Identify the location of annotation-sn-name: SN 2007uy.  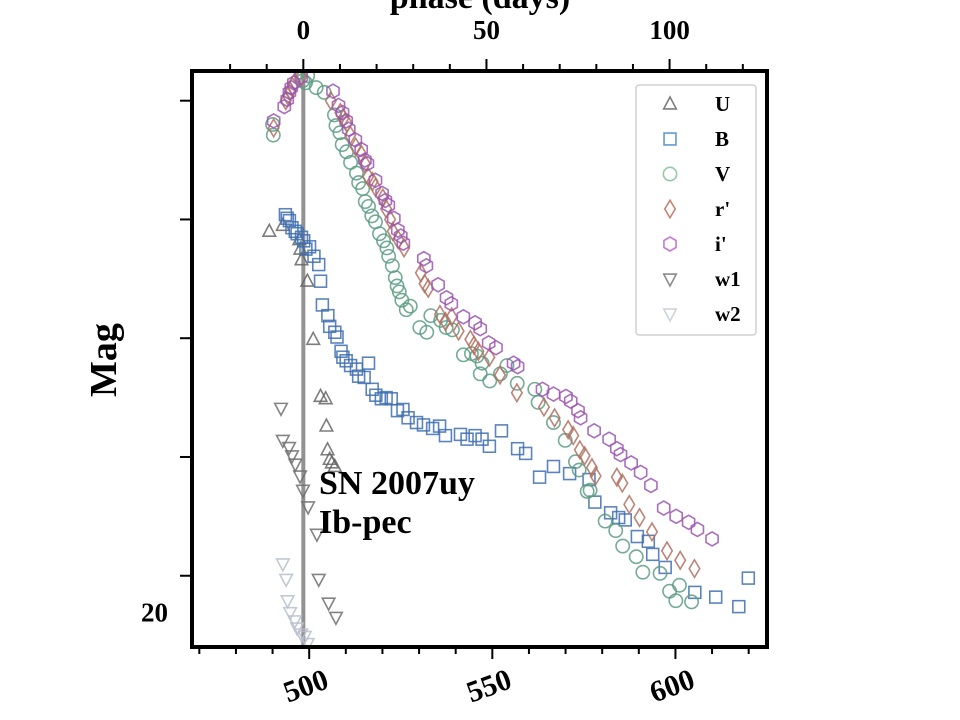
(397, 483).